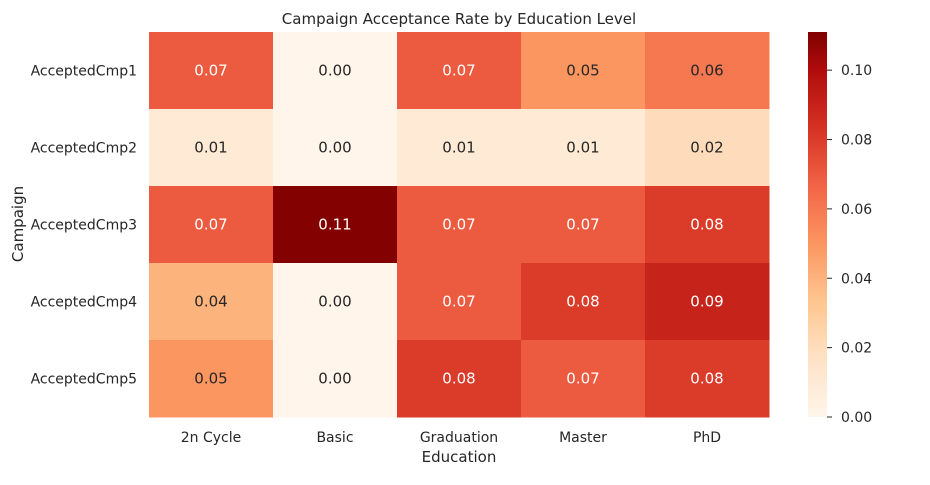 The image size is (930, 485). What do you see at coordinates (856, 141) in the screenshot?
I see `colorbar-tick-label: 0.08` at bounding box center [856, 141].